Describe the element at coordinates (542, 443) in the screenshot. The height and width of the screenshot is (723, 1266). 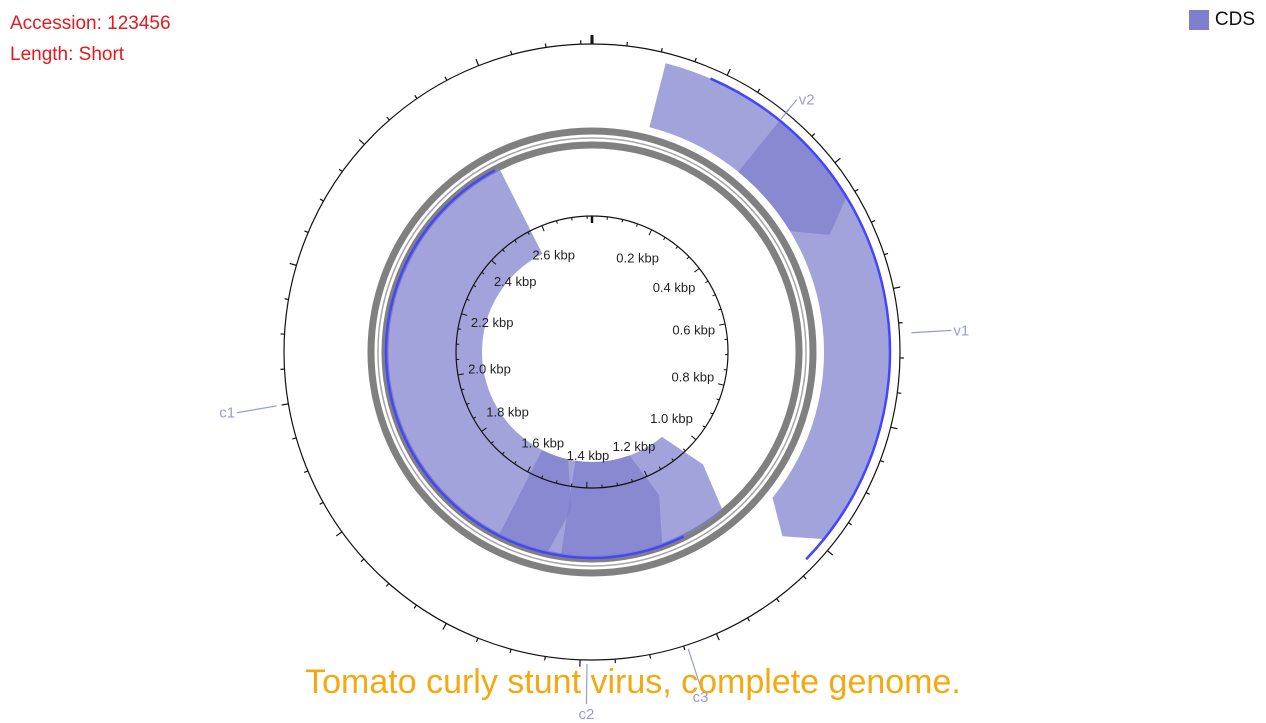
I see `kbp-tick-label: 1.6 kbp` at that location.